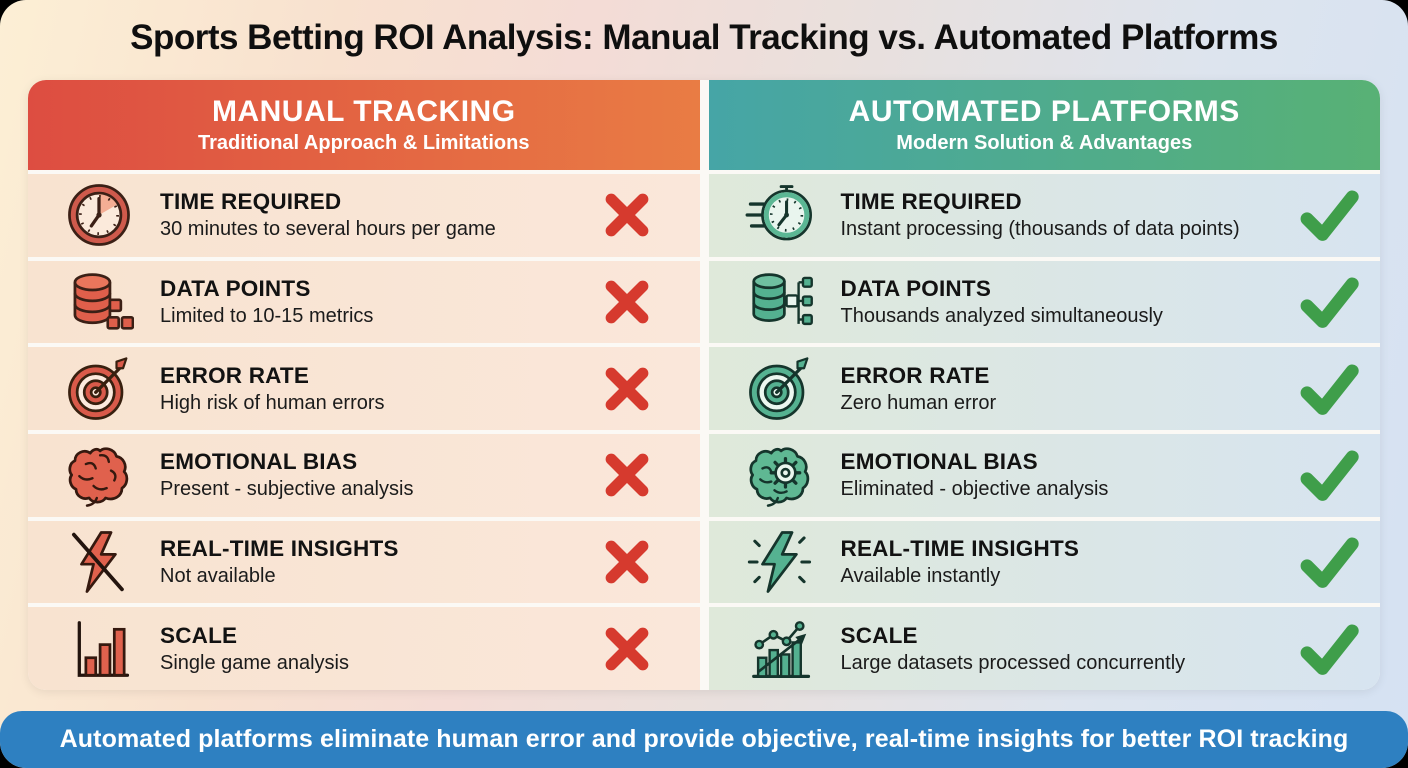 This screenshot has height=768, width=1408. Describe the element at coordinates (920, 576) in the screenshot. I see `row-desc: Available instantly` at that location.